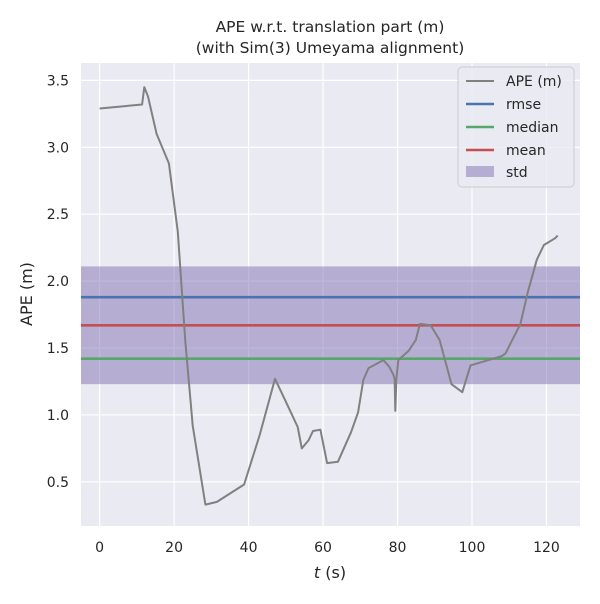 This screenshot has height=604, width=600. What do you see at coordinates (472, 548) in the screenshot?
I see `x-tick-label: 100` at bounding box center [472, 548].